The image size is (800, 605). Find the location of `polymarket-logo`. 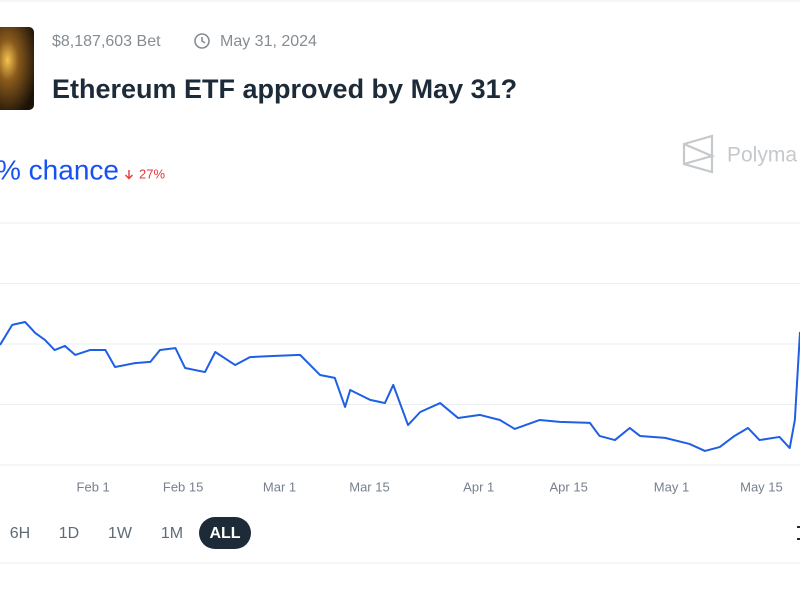

polymarket-logo is located at coordinates (699, 154).